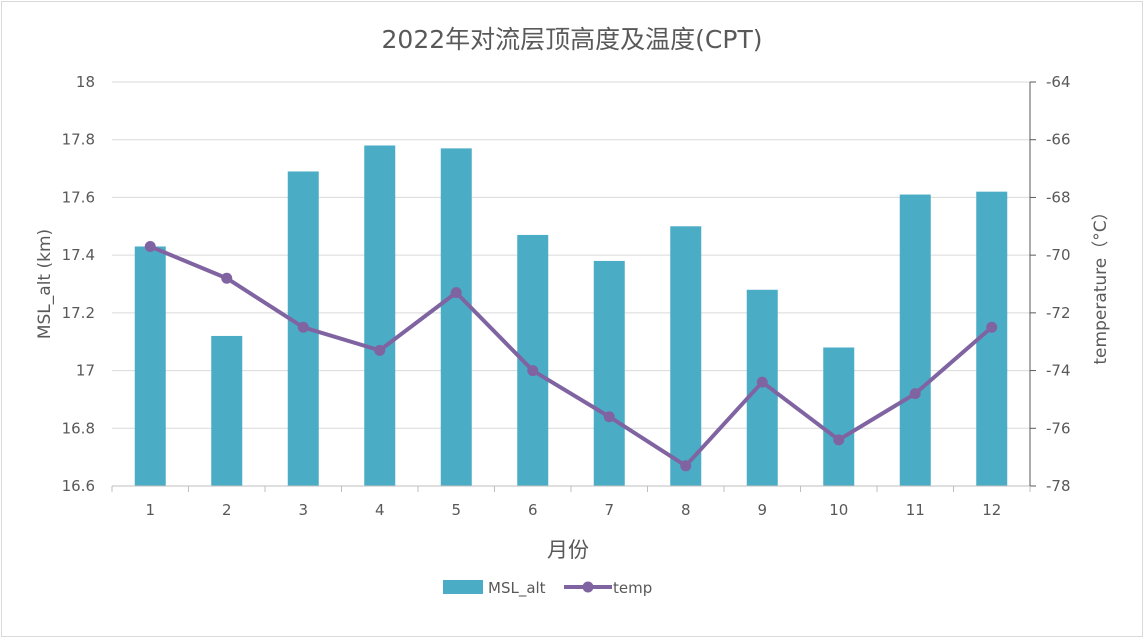  I want to click on x-tick-label: 4, so click(380, 510).